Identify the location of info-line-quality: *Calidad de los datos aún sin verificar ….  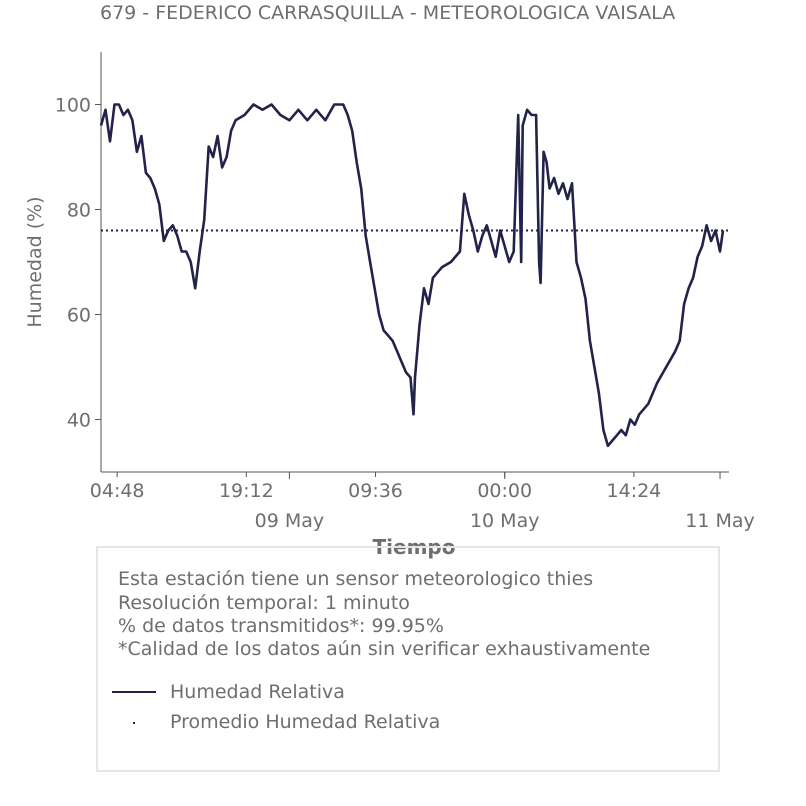
(384, 649).